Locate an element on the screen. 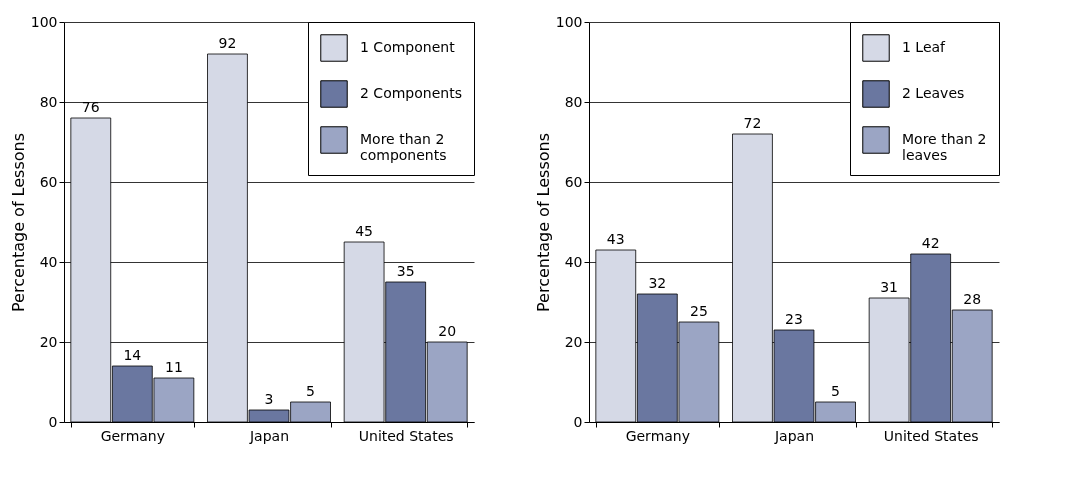 This screenshot has height=493, width=1084. data-label: 11 is located at coordinates (173, 367).